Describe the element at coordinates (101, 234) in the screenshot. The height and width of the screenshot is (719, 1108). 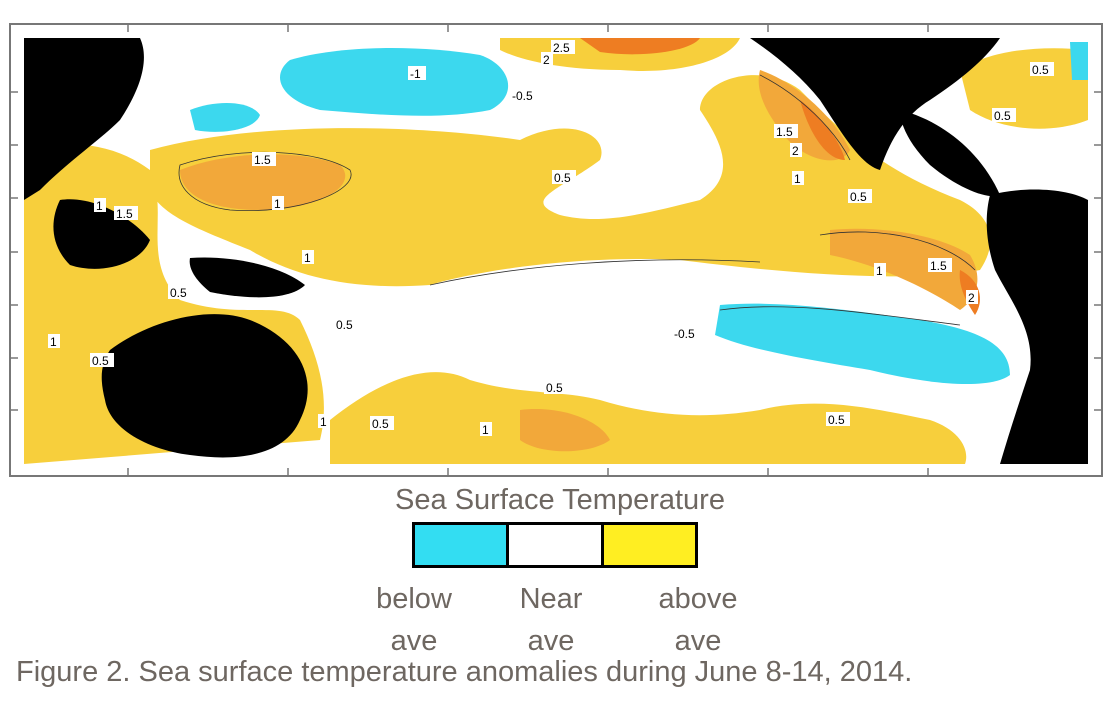
I see `land-maritime-continent` at that location.